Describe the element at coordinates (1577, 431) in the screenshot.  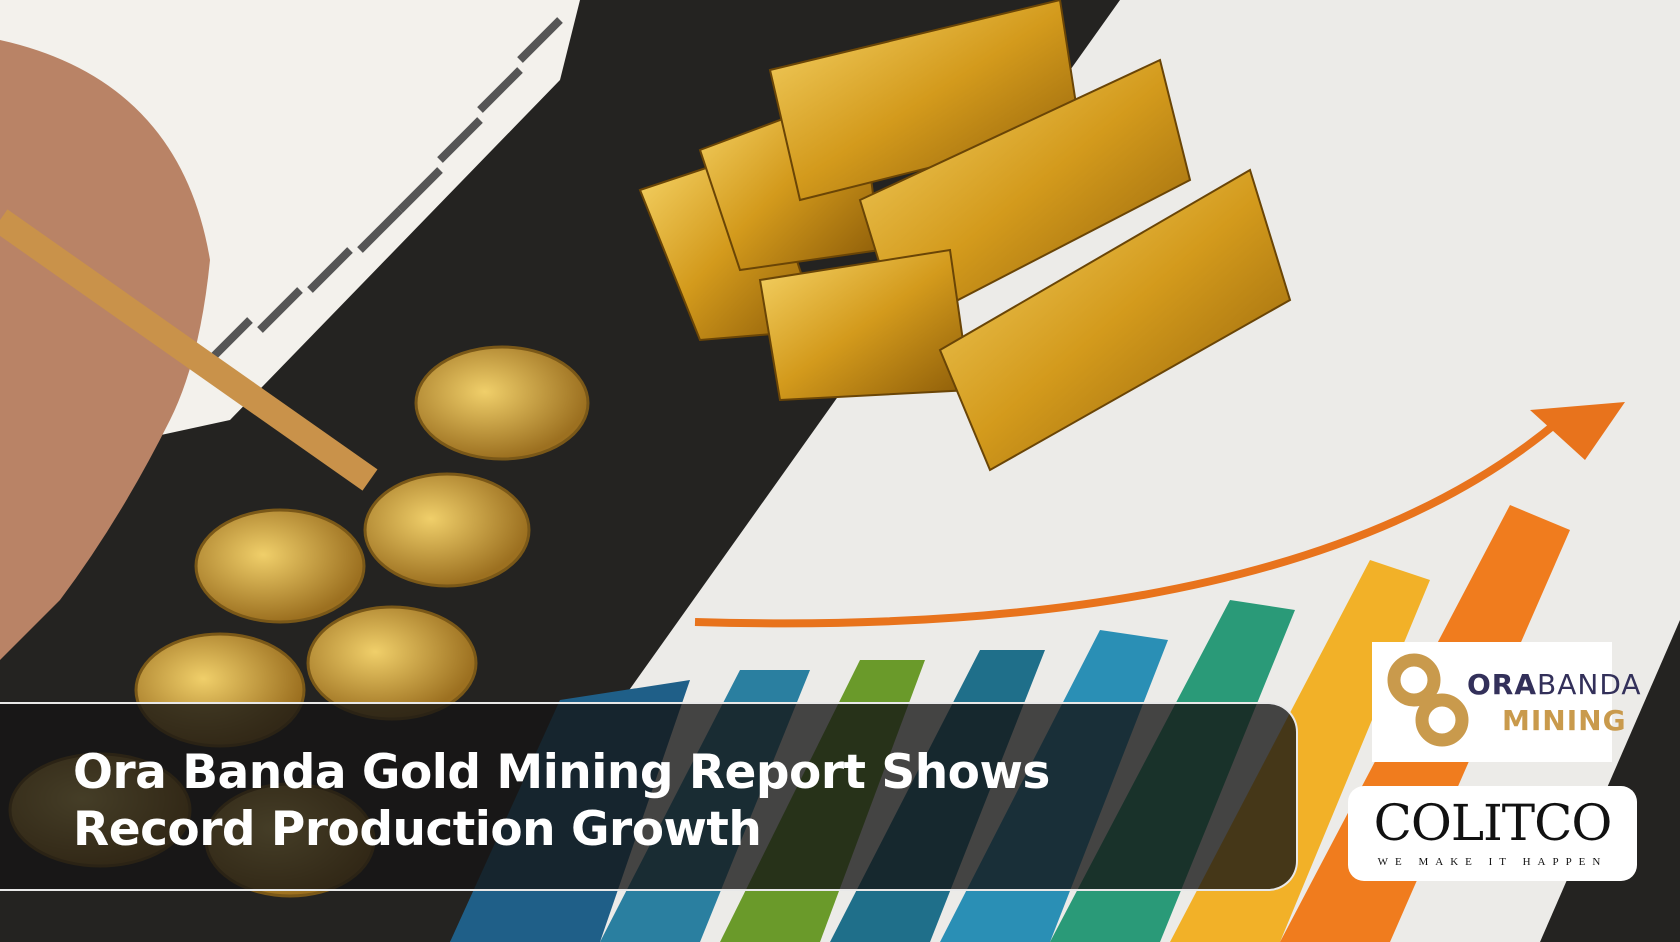
I see `arrow-head` at that location.